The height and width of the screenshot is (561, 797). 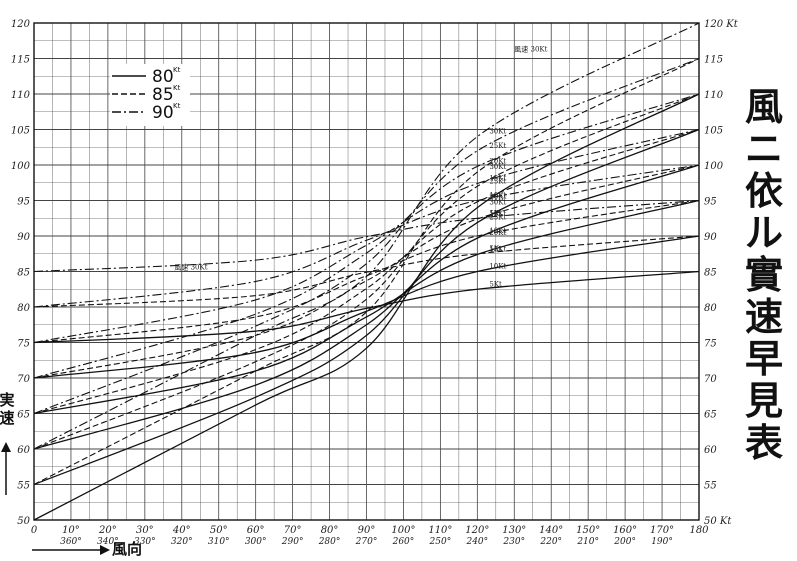 I want to click on x-tick-label-secondary: 290°, so click(x=292, y=542).